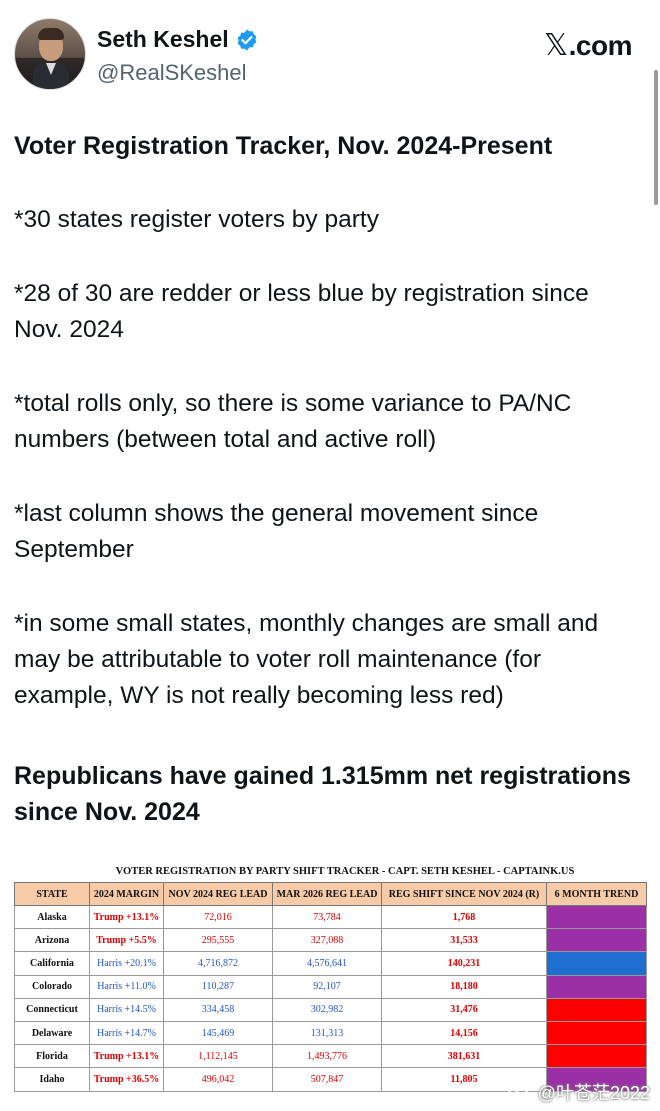  I want to click on mar-lead-cell: 327,088, so click(327, 940).